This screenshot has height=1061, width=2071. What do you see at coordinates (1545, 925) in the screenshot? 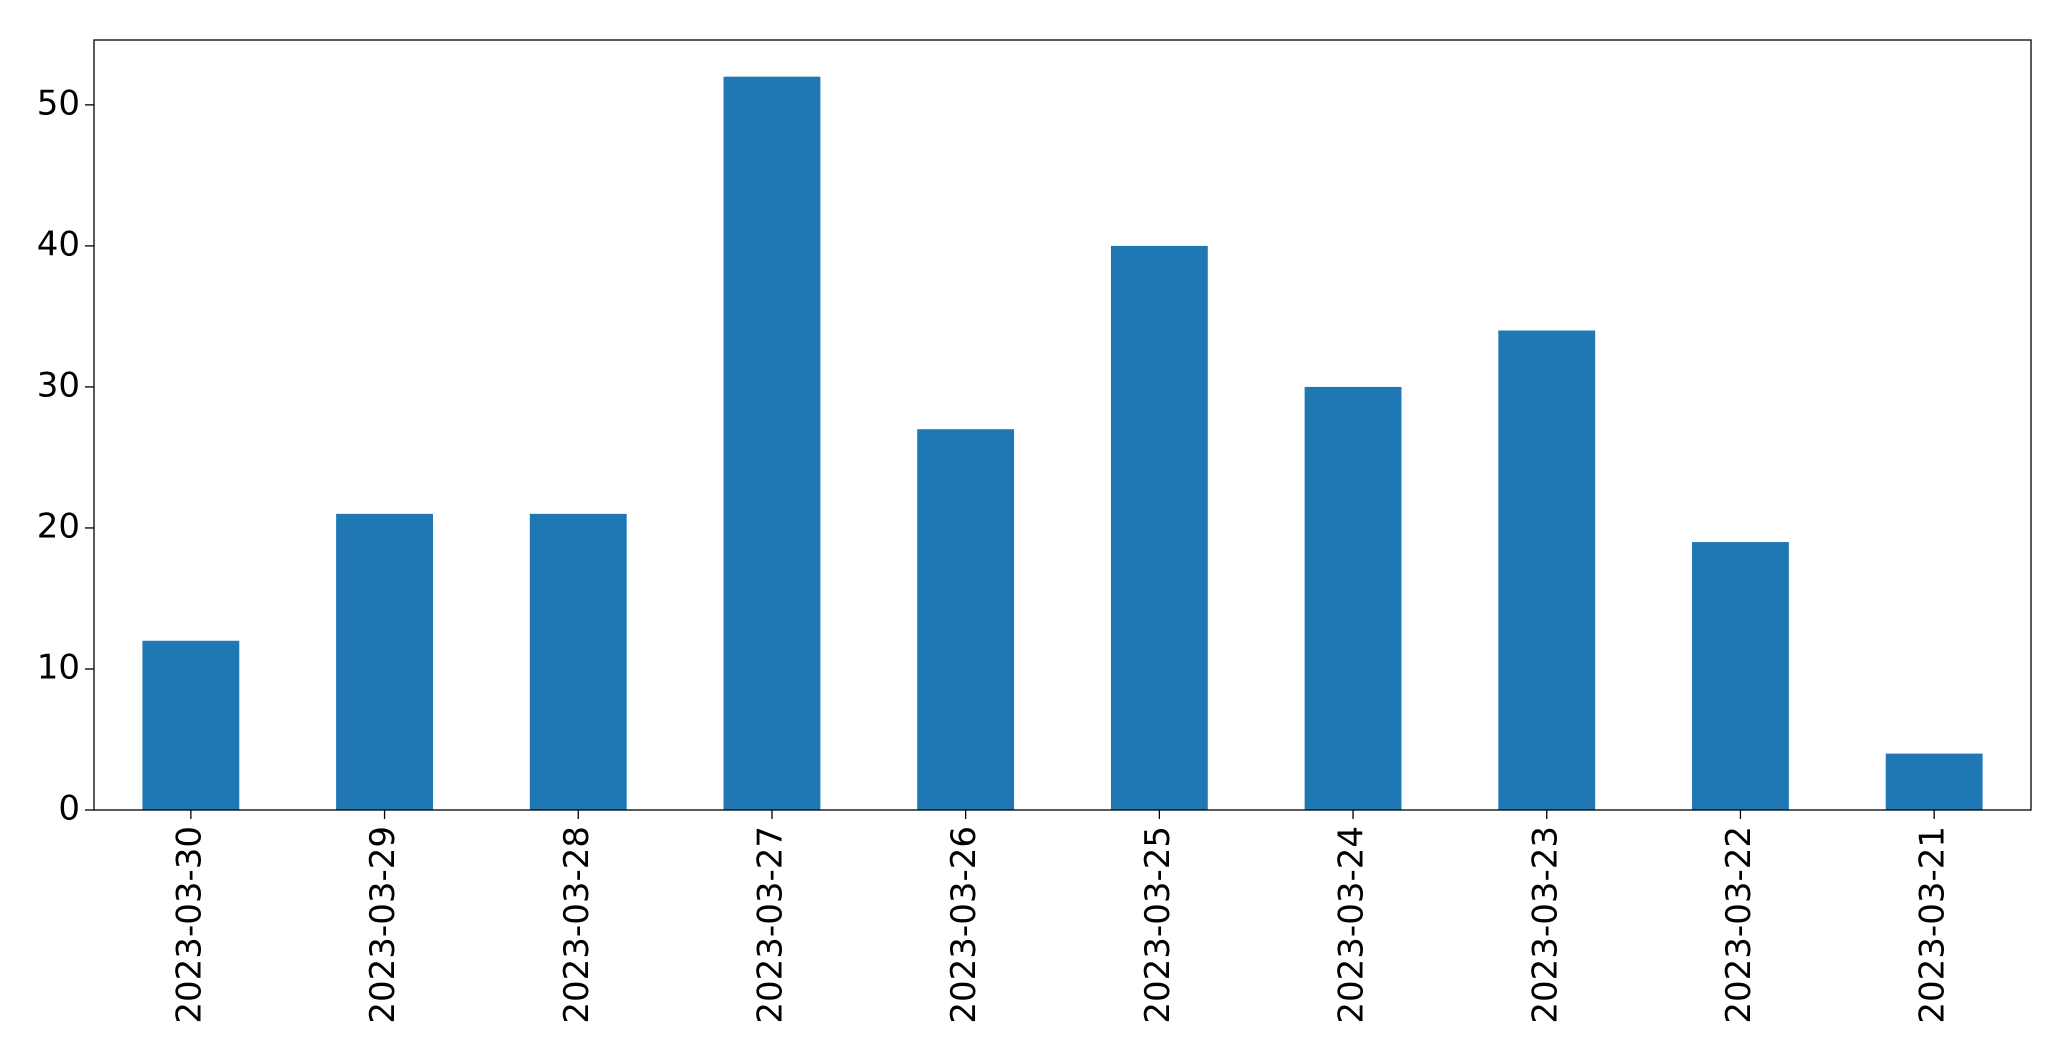
I see `x-tick-label: 2023-03-23` at bounding box center [1545, 925].